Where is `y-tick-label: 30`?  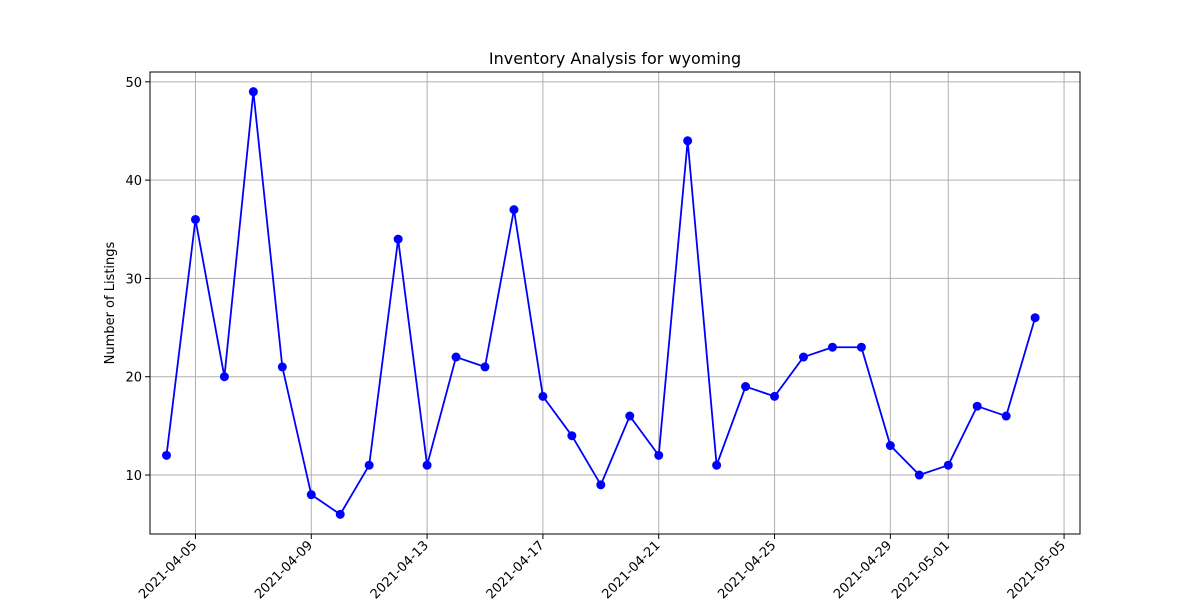 y-tick-label: 30 is located at coordinates (133, 279).